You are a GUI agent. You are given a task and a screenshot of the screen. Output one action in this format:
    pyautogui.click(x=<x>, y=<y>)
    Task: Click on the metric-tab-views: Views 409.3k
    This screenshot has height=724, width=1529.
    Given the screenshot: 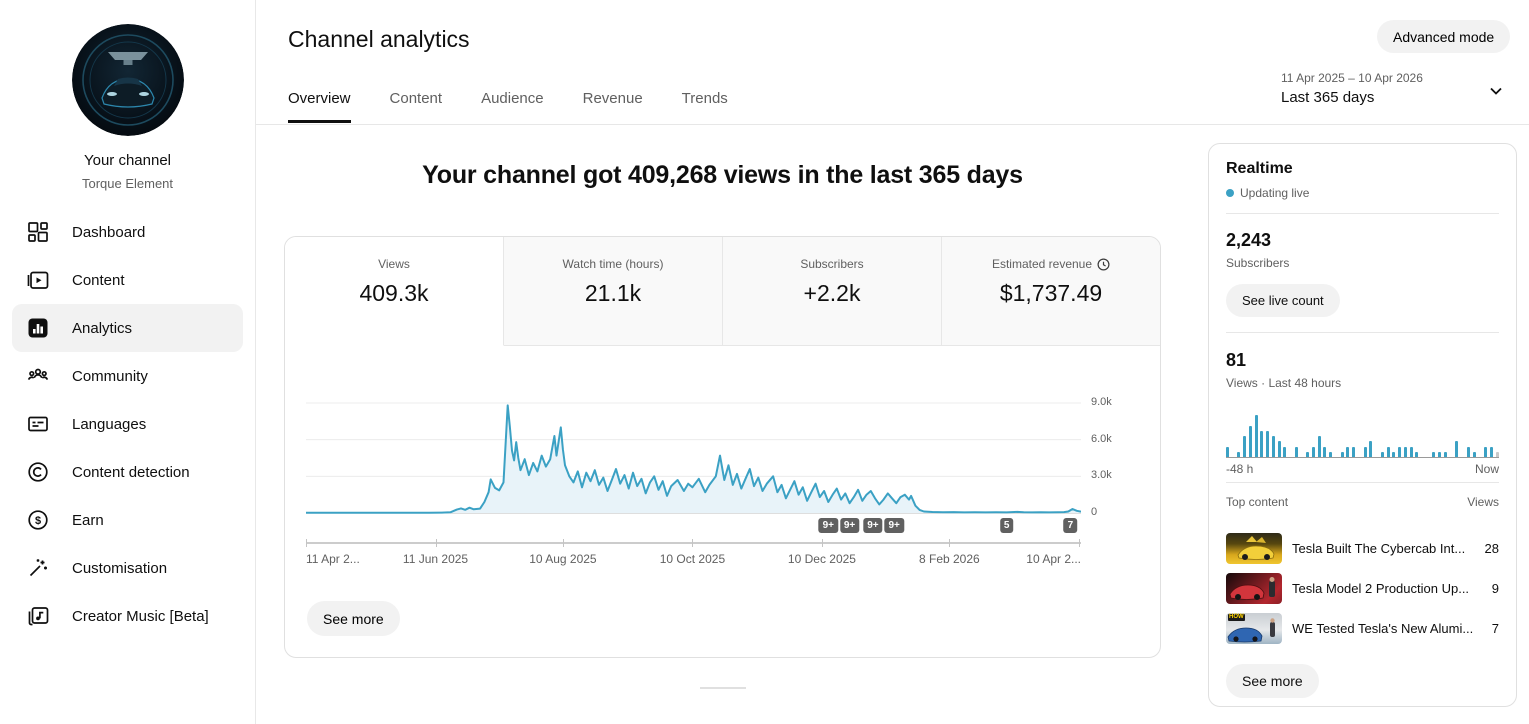 What is the action you would take?
    pyautogui.click(x=394, y=291)
    